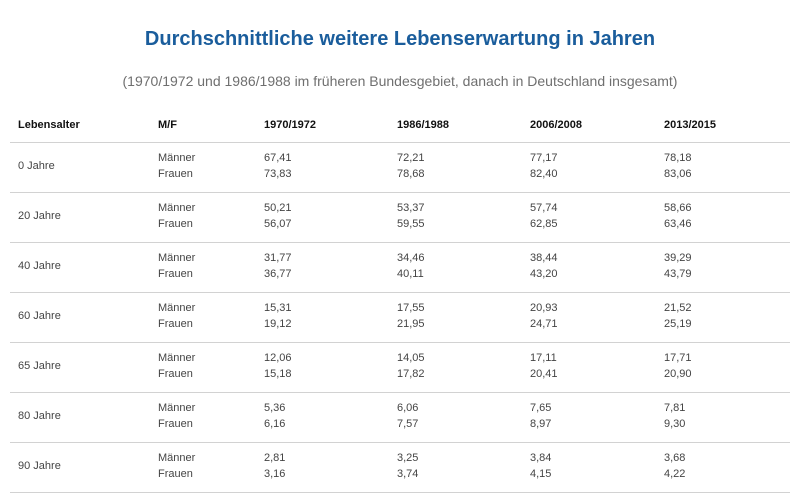 Image resolution: width=800 pixels, height=502 pixels. What do you see at coordinates (278, 274) in the screenshot?
I see `value-frauen-1970-1972: 36,77` at bounding box center [278, 274].